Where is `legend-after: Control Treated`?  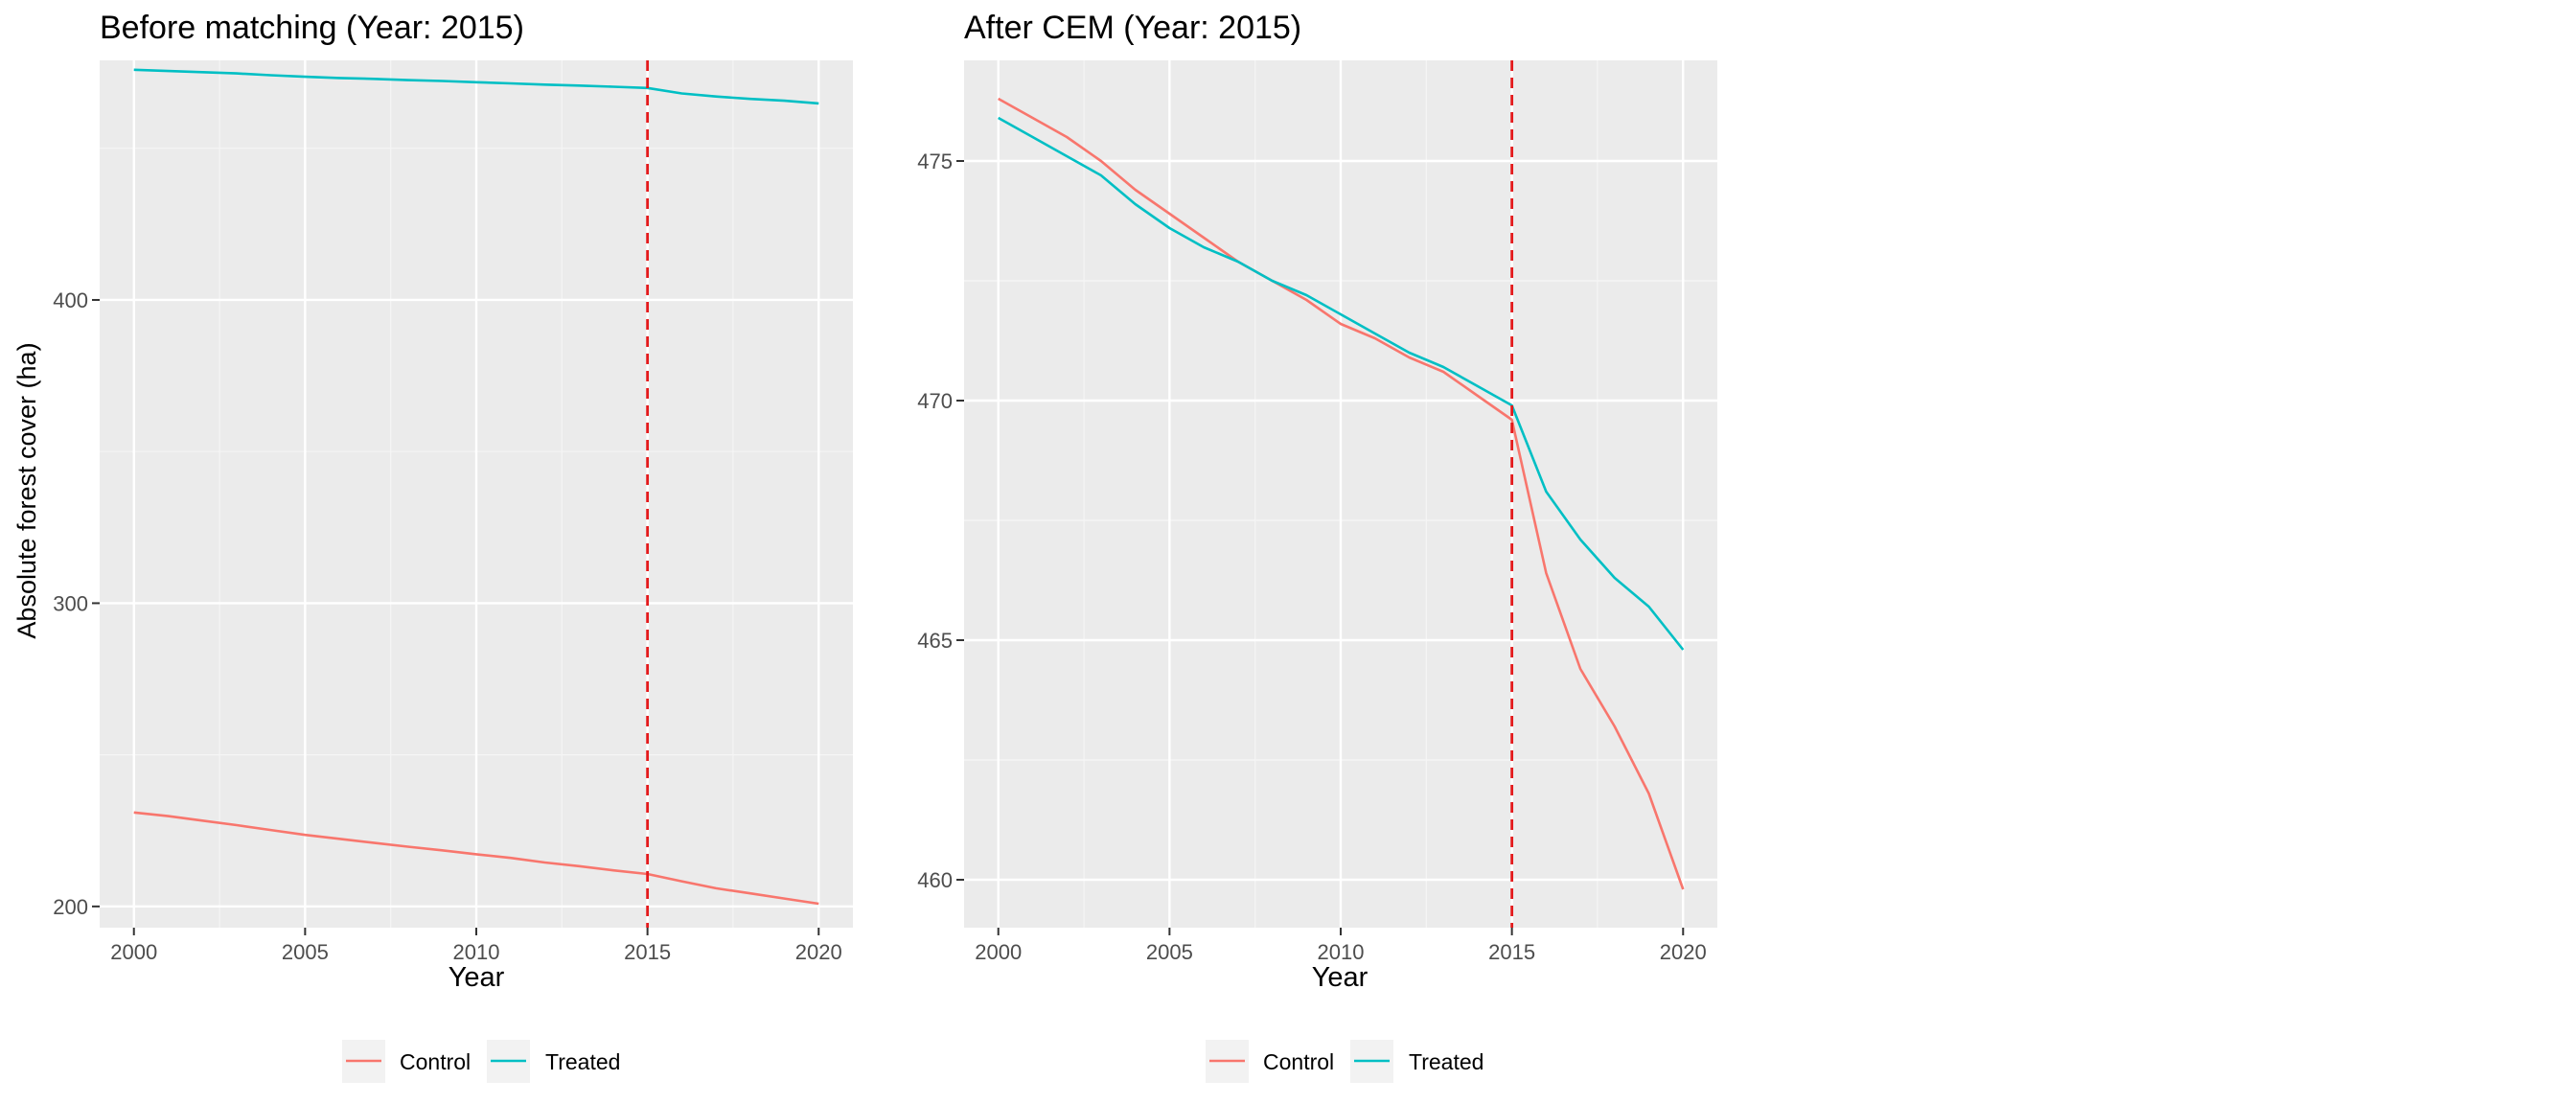
legend-after: Control Treated is located at coordinates (1345, 1061).